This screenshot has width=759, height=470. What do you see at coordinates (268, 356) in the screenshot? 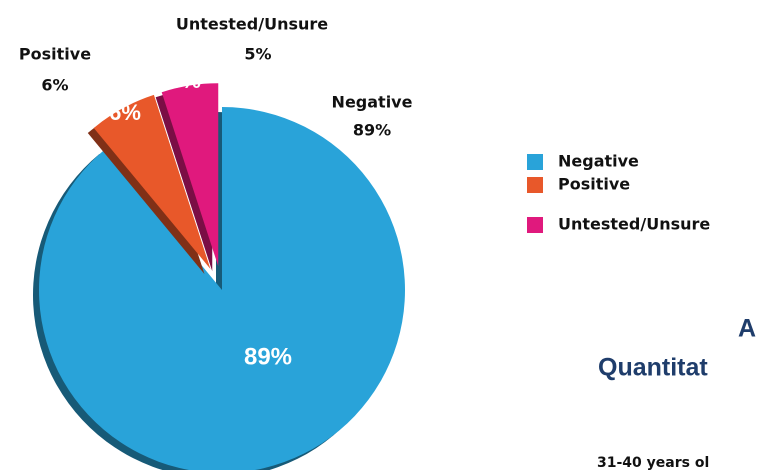
I see `slice-label: 89%` at bounding box center [268, 356].